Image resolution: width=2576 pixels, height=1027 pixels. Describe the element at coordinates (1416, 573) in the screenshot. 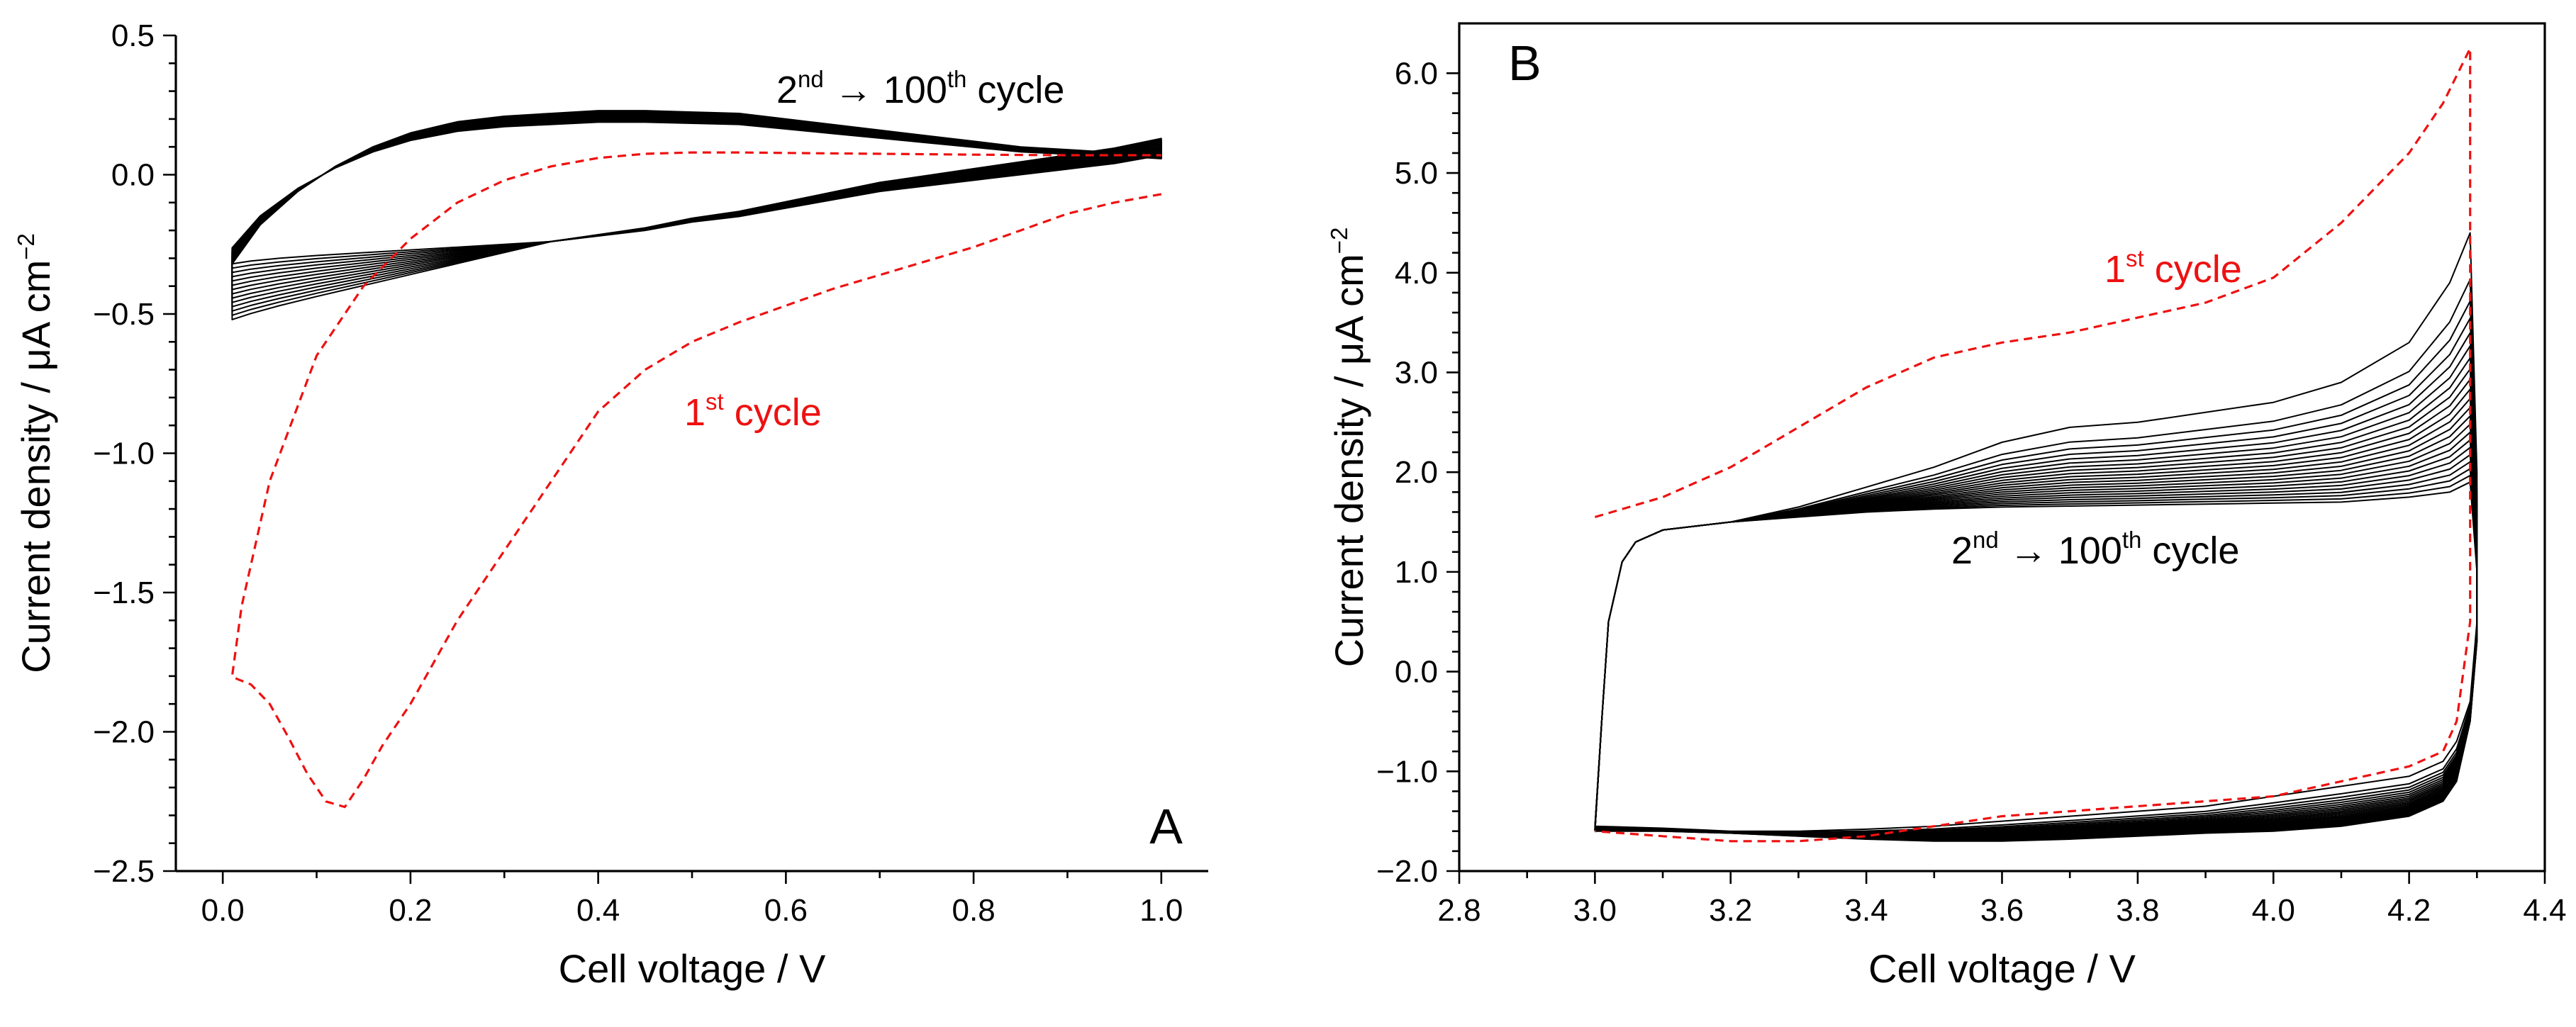

I see `y-tick-label: 1.0` at that location.